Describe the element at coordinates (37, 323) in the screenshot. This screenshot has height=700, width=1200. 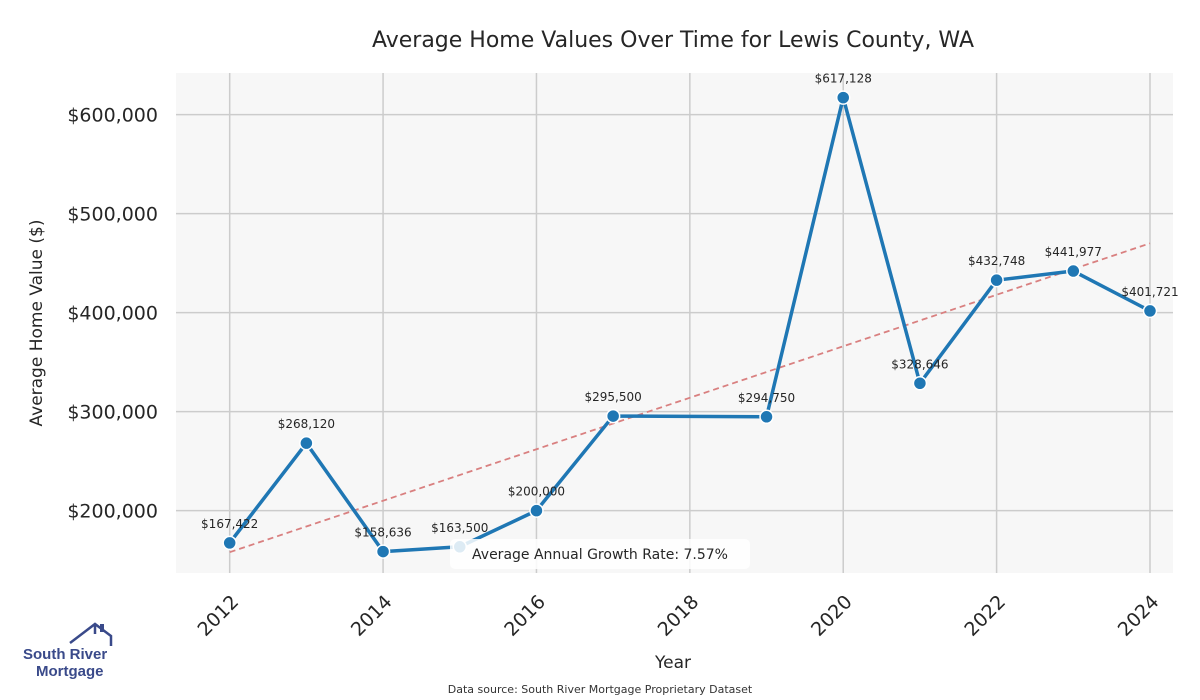
I see `y-axis-label: Average Home Value ($)` at that location.